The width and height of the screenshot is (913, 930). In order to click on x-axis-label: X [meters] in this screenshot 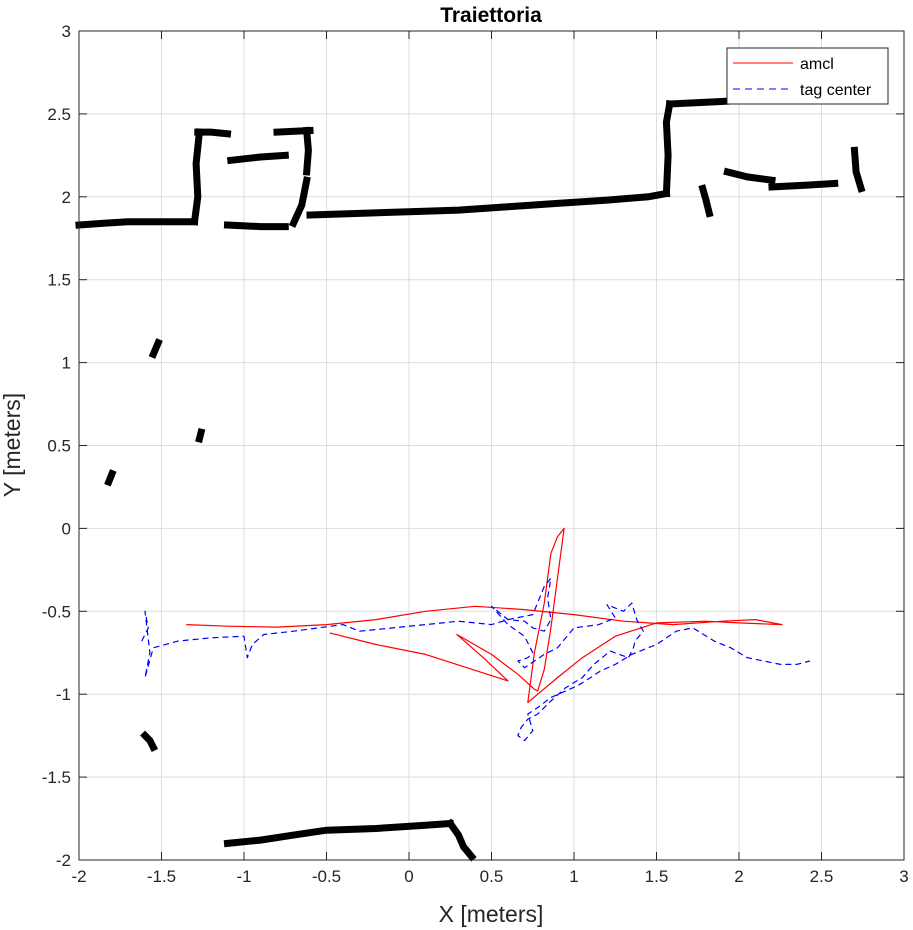, I will do `click(491, 914)`.